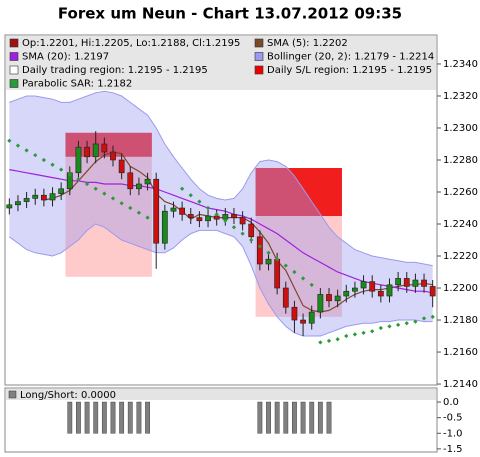 This screenshot has width=480, height=457. Describe the element at coordinates (349, 70) in the screenshot. I see `legend-label: Daily S/L region: 1.2195 - 1.2195` at that location.